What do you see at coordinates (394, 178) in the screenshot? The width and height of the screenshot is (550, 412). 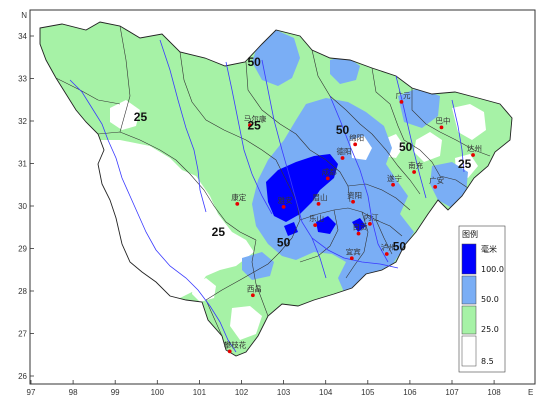 I see `city-label: 遂宁` at bounding box center [394, 178].